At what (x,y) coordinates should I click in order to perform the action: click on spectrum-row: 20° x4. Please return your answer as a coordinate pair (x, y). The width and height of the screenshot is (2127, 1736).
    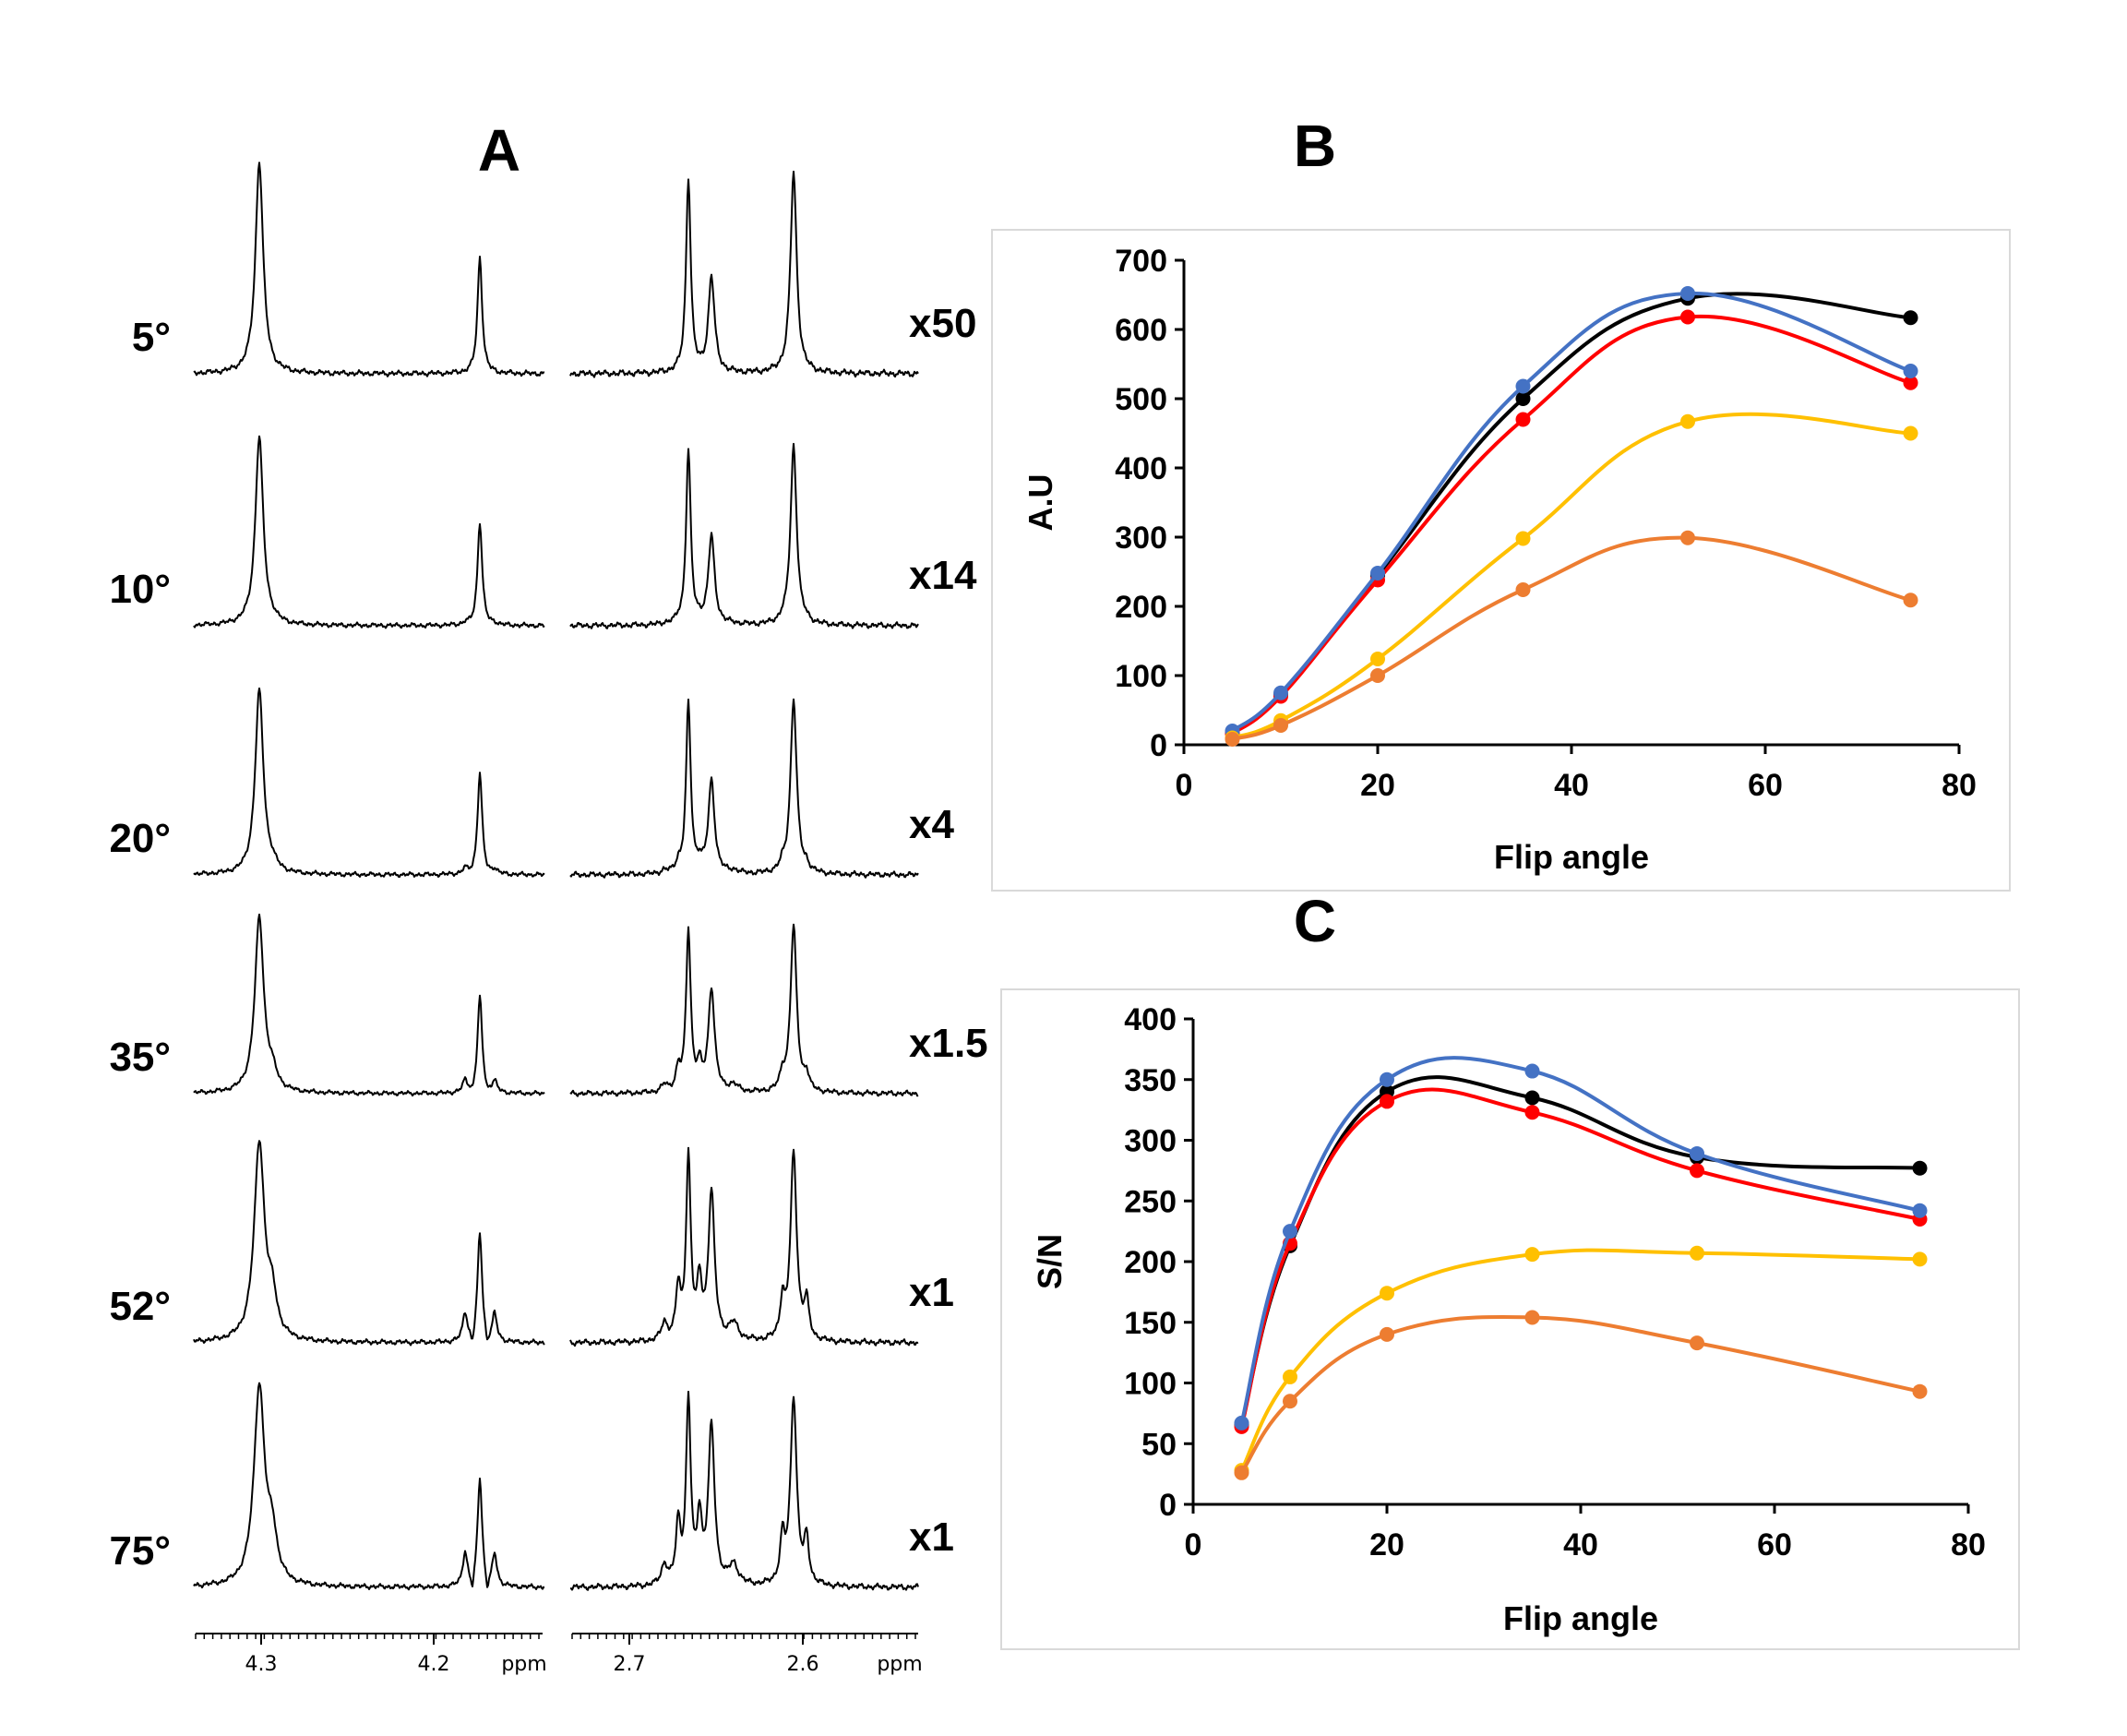
    Looking at the image, I should click on (531, 783).